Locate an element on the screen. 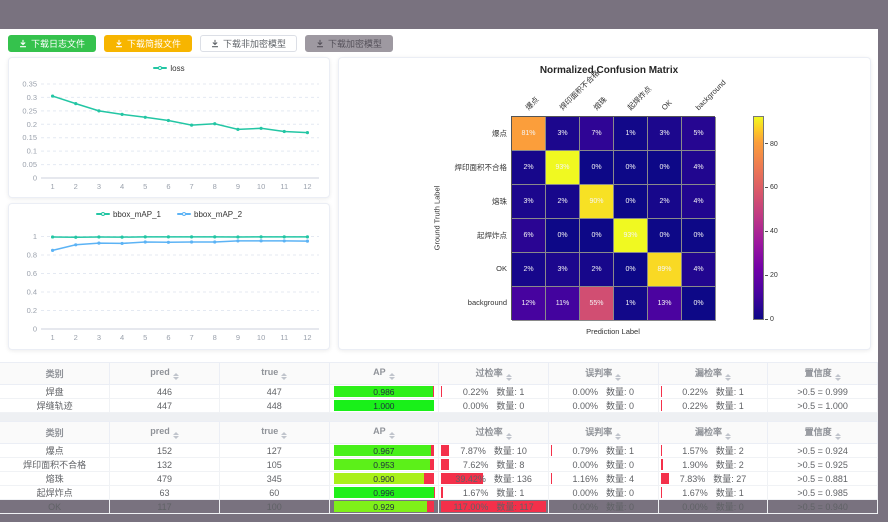 The width and height of the screenshot is (888, 522). confusion-cell-value: 55% is located at coordinates (596, 303).